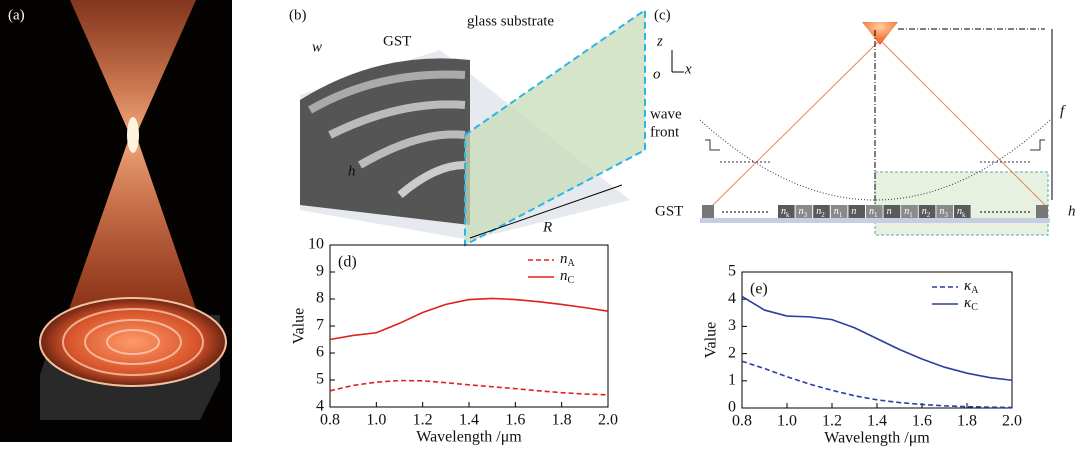 The height and width of the screenshot is (453, 1079). What do you see at coordinates (732, 325) in the screenshot?
I see `y-tick-label: 3` at bounding box center [732, 325].